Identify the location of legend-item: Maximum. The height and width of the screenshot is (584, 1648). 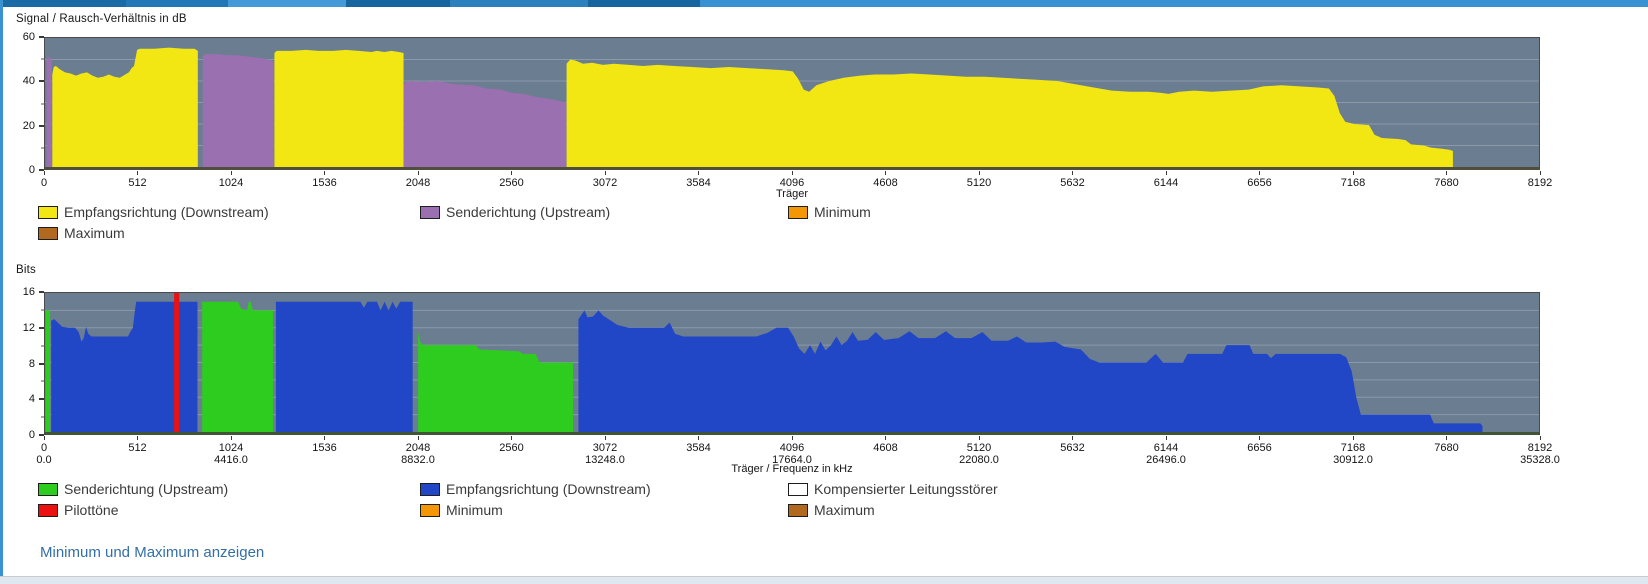
(229, 233).